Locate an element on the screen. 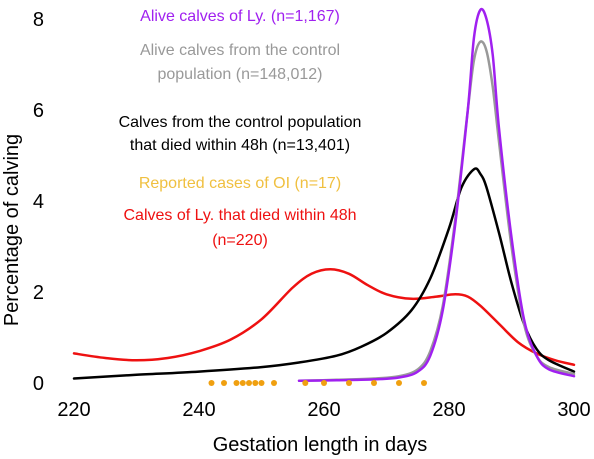 The image size is (594, 459). x-axis-ticks: 220 240 260 280 300 is located at coordinates (323, 410).